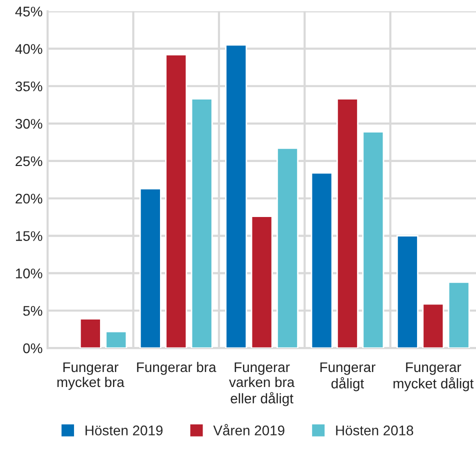 This screenshot has height=452, width=476. Describe the element at coordinates (348, 377) in the screenshot. I see `x-tick-label: Fungerar dåligt` at that location.